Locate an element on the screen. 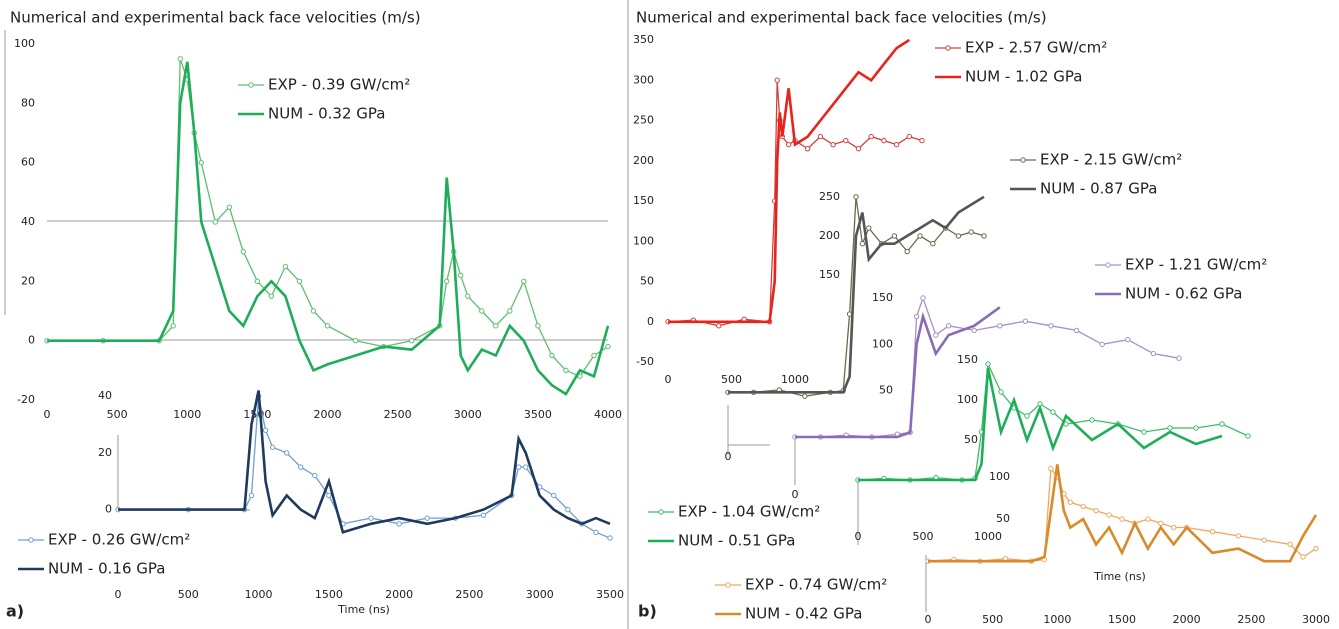 Image resolution: width=1339 pixels, height=629 pixels. y-tick-label: 200 is located at coordinates (829, 235).